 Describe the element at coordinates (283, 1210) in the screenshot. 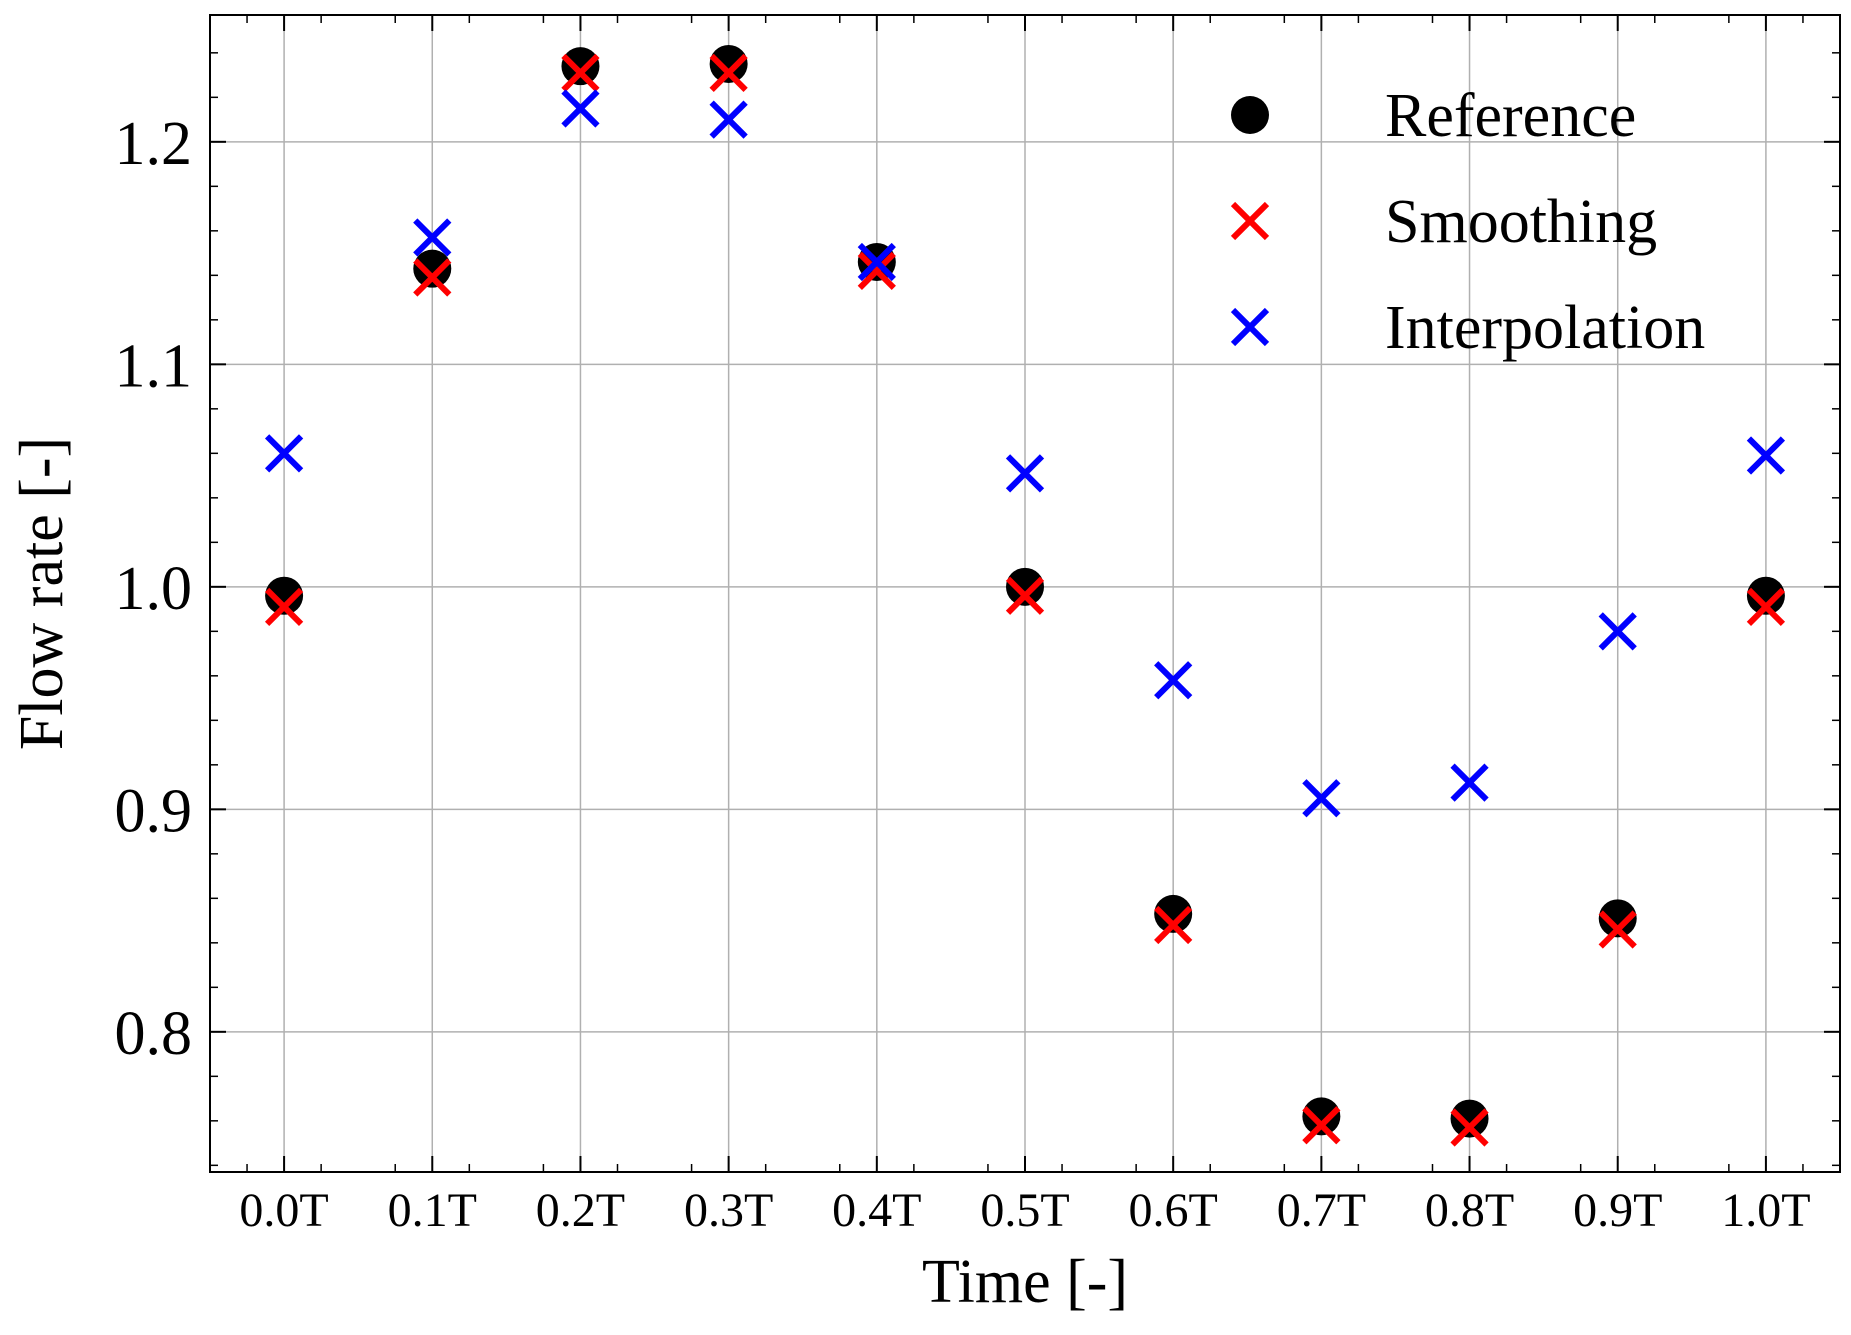

I see `x-tick-label: 0.0T` at that location.